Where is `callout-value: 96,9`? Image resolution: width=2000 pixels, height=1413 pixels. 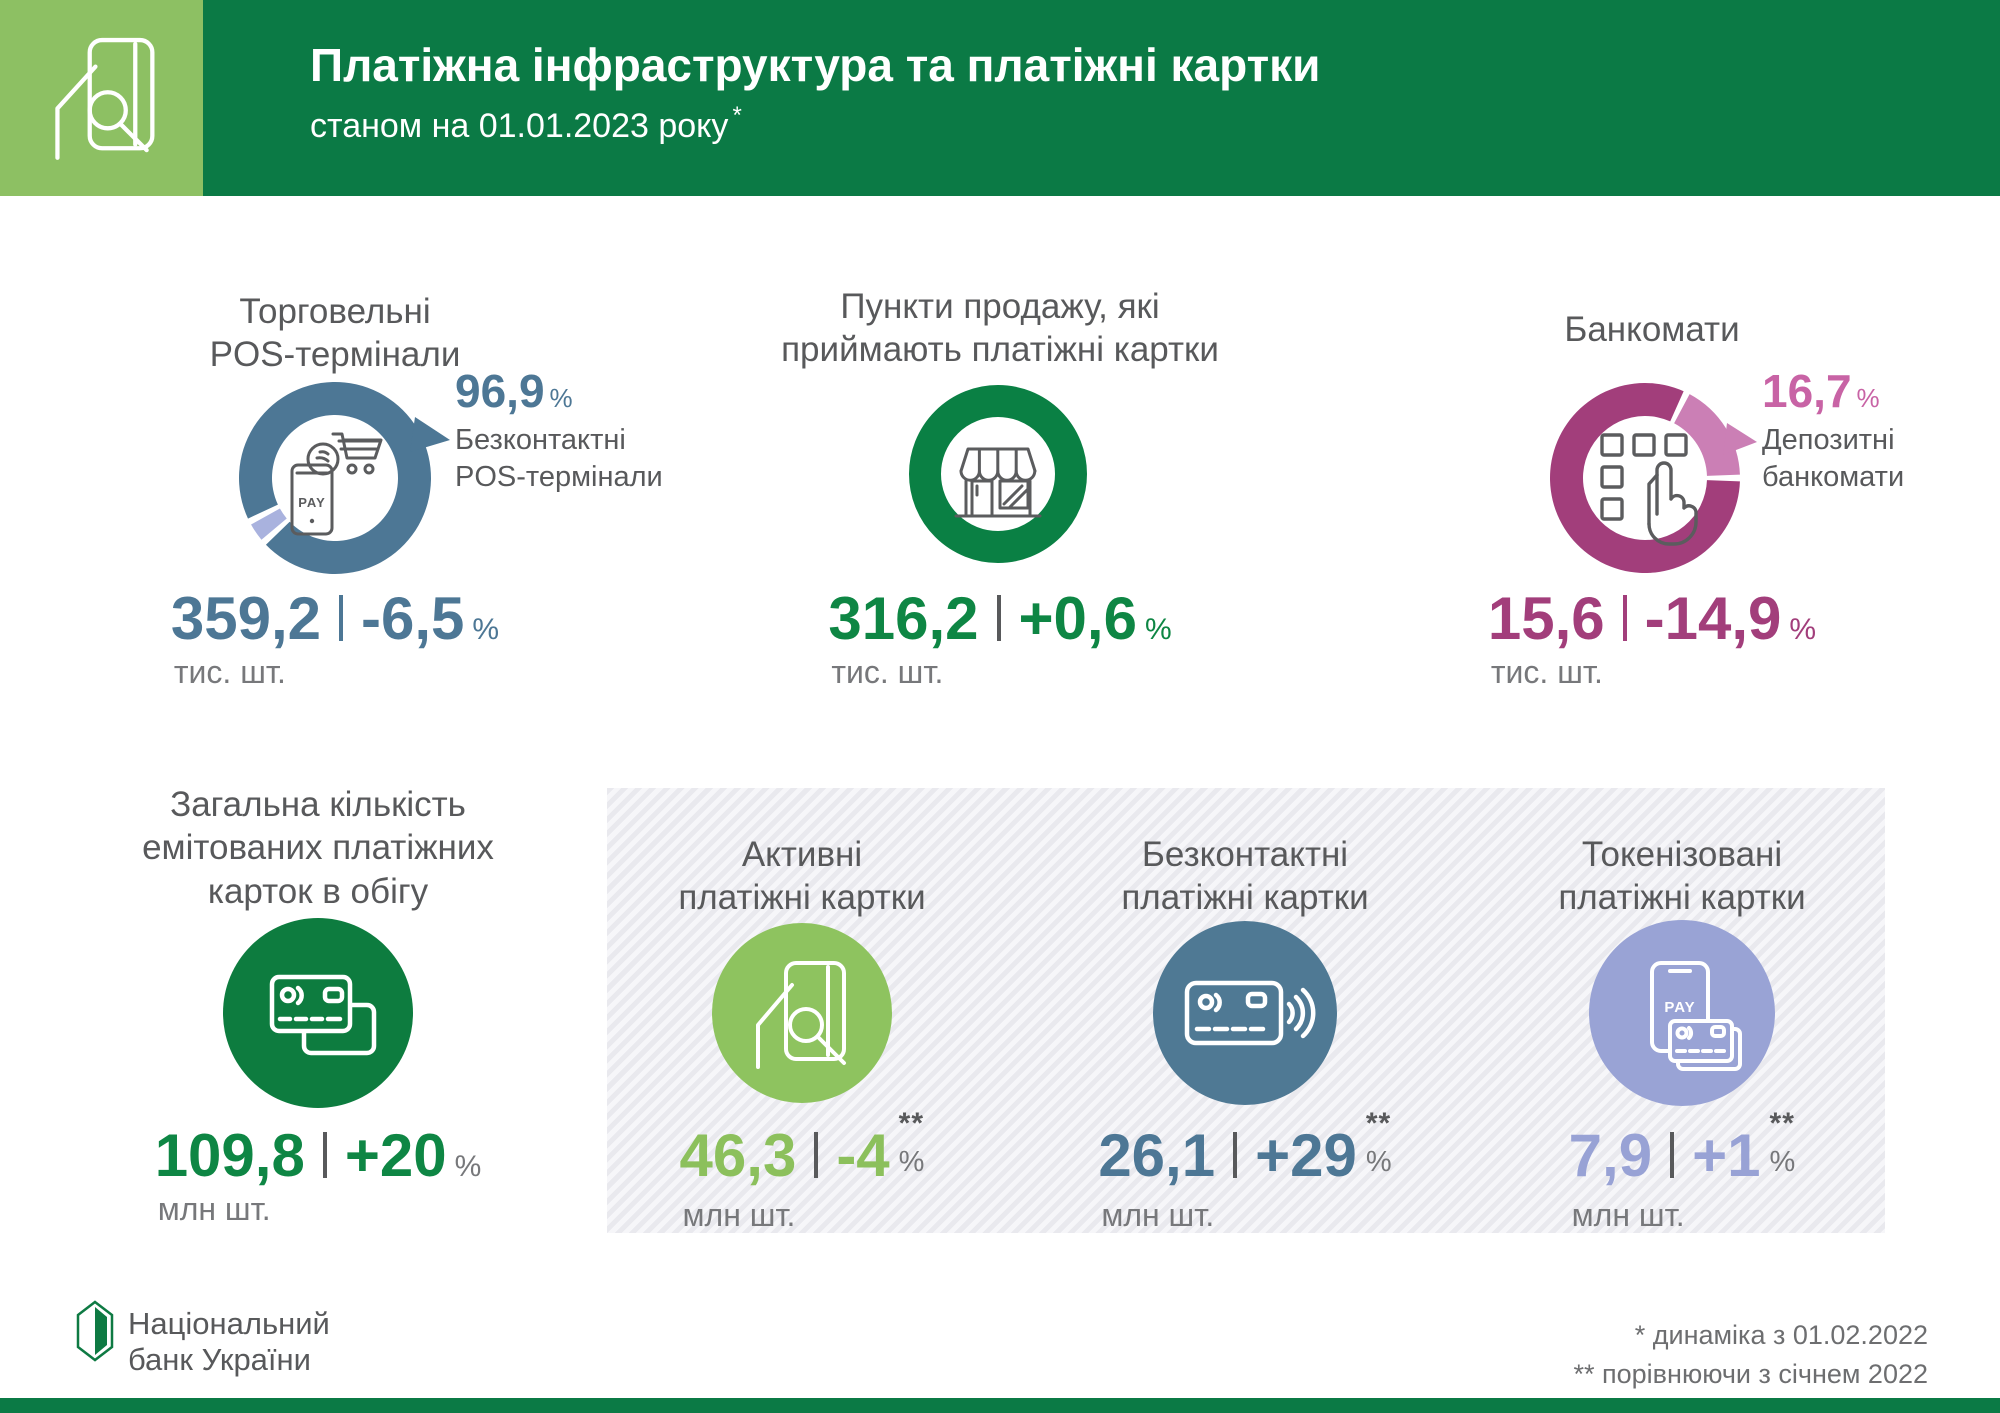 callout-value: 96,9 is located at coordinates (500, 391).